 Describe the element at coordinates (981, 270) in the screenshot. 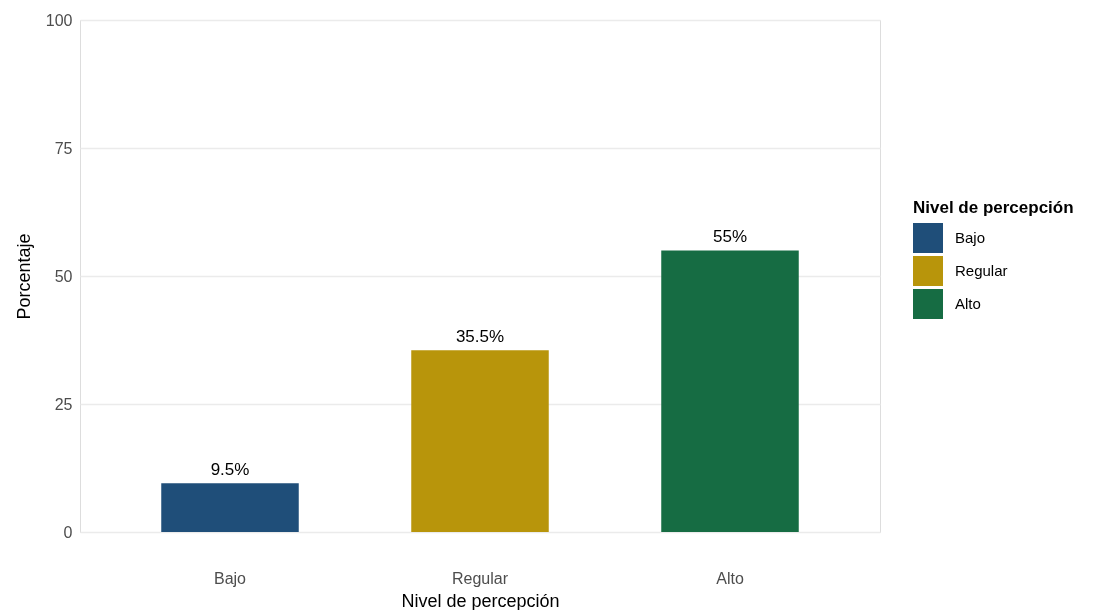

I see `legend-label: Regular` at that location.